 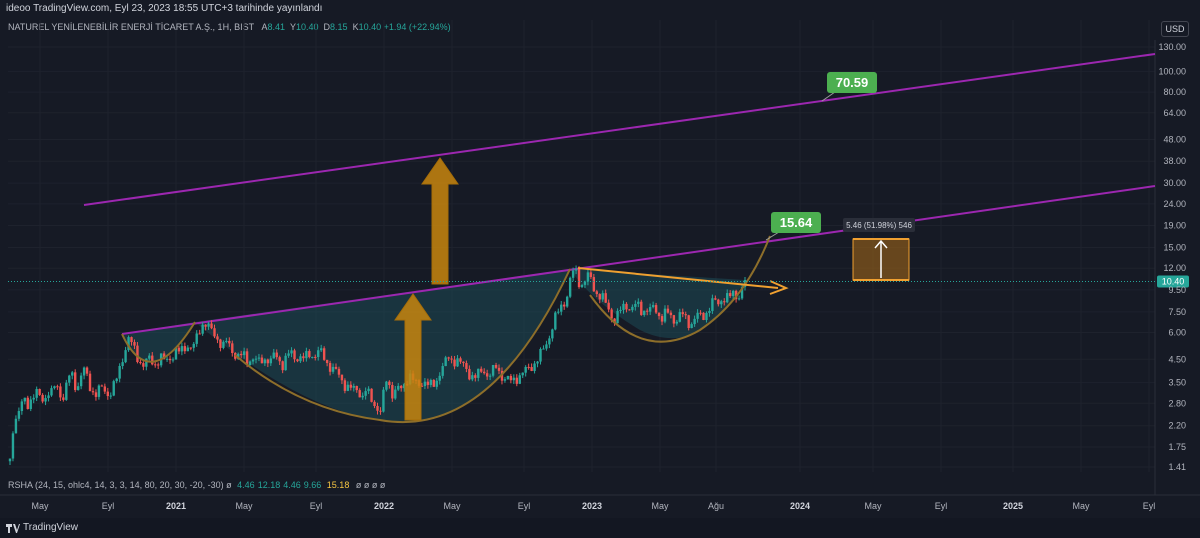 What do you see at coordinates (1177, 312) in the screenshot?
I see `y-tick-label: 7.50` at bounding box center [1177, 312].